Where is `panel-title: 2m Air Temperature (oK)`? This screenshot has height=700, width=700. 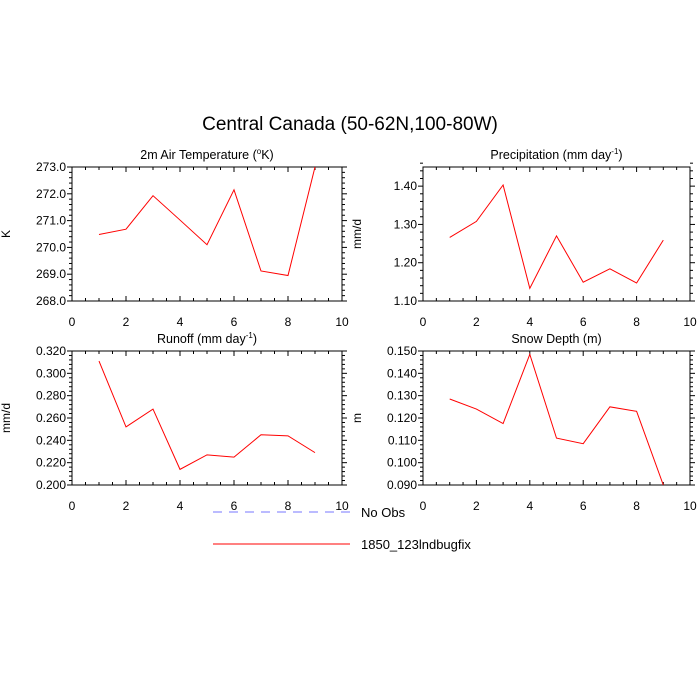 panel-title: 2m Air Temperature (oK) is located at coordinates (206, 154).